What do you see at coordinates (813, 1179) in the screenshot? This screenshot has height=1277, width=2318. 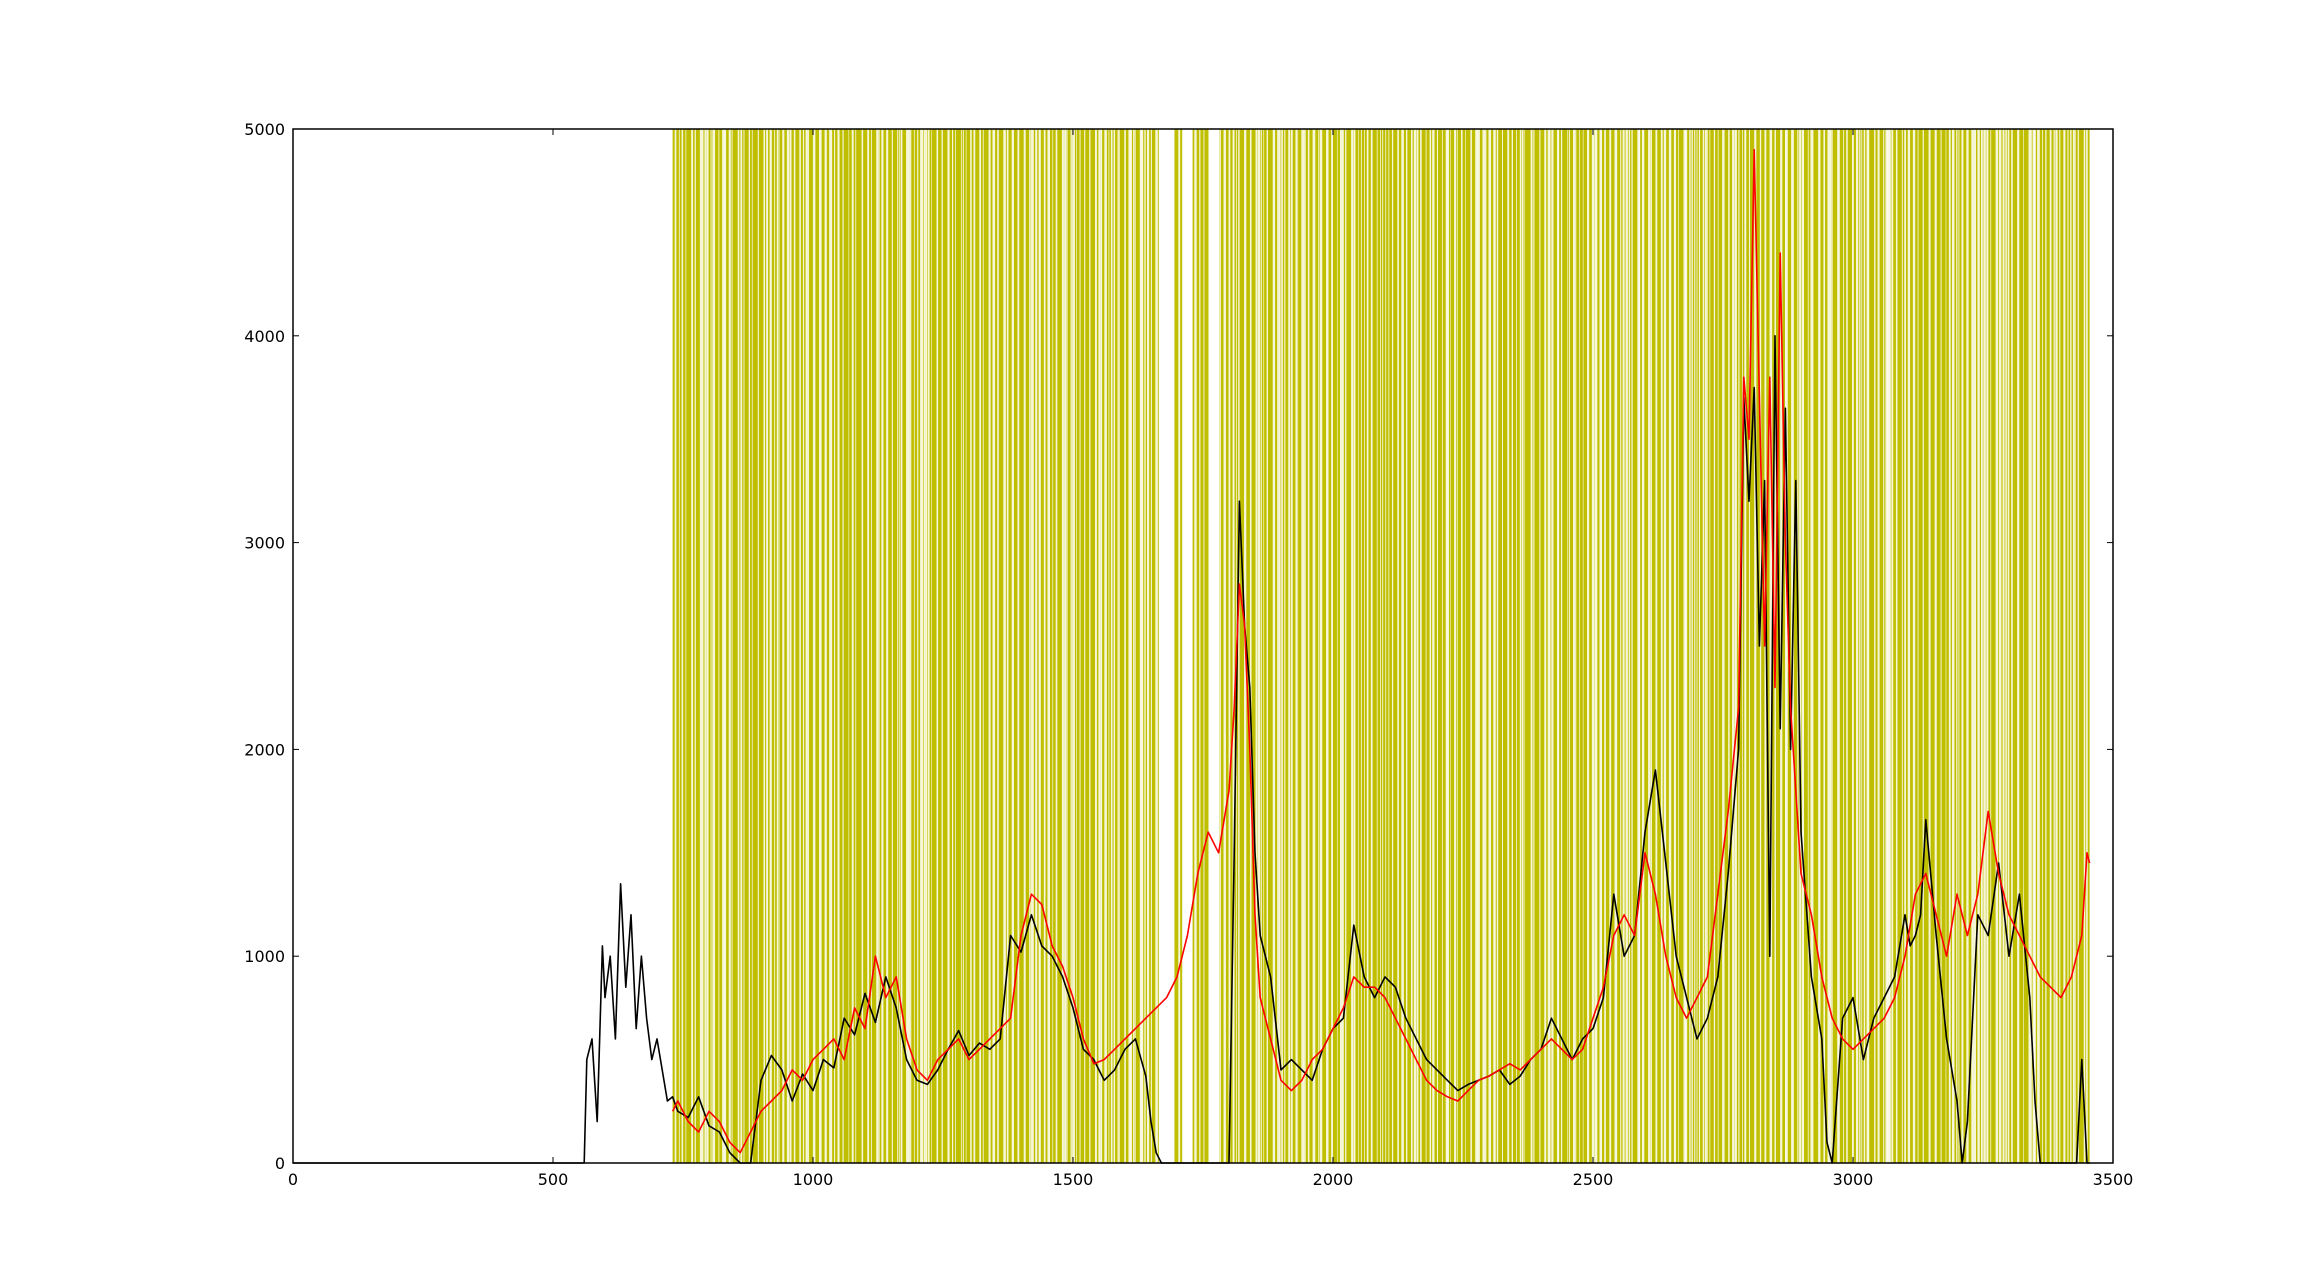 I see `x-tick-label: 1000` at bounding box center [813, 1179].